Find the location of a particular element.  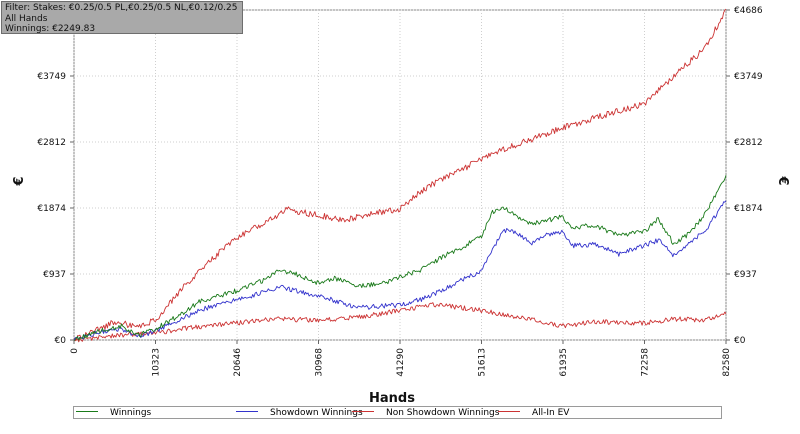

y-axis-title-right: € is located at coordinates (782, 180).